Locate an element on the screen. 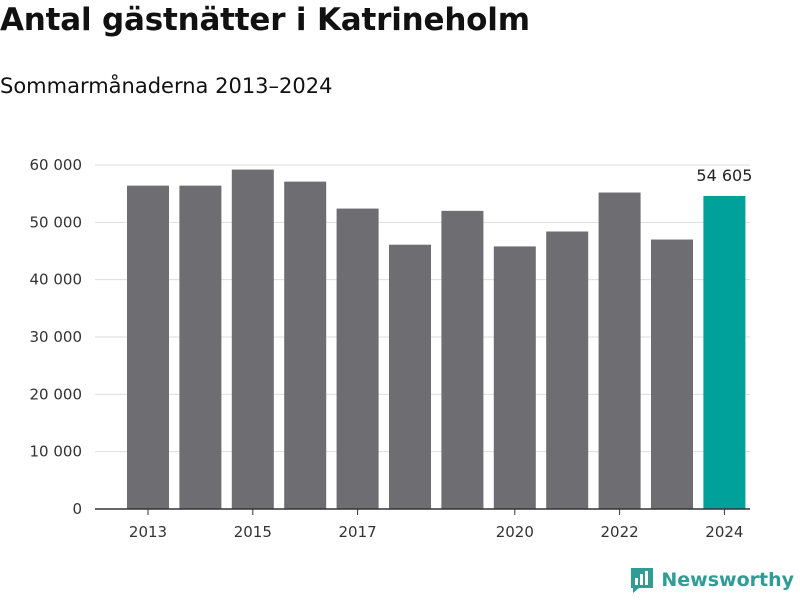 The image size is (800, 600). x-tick-label: 2015 is located at coordinates (253, 532).